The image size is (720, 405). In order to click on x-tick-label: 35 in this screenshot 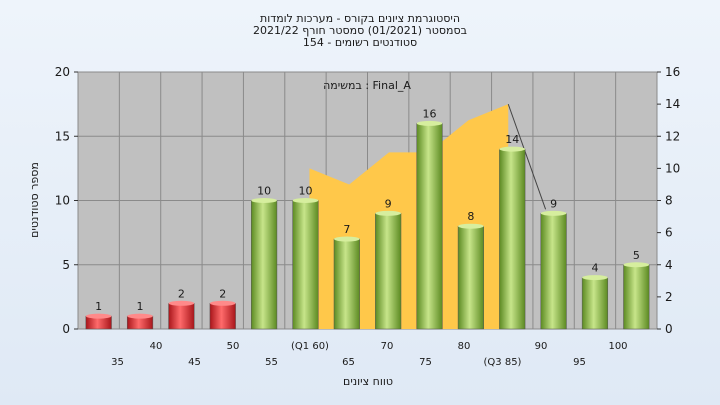, I will do `click(117, 362)`.